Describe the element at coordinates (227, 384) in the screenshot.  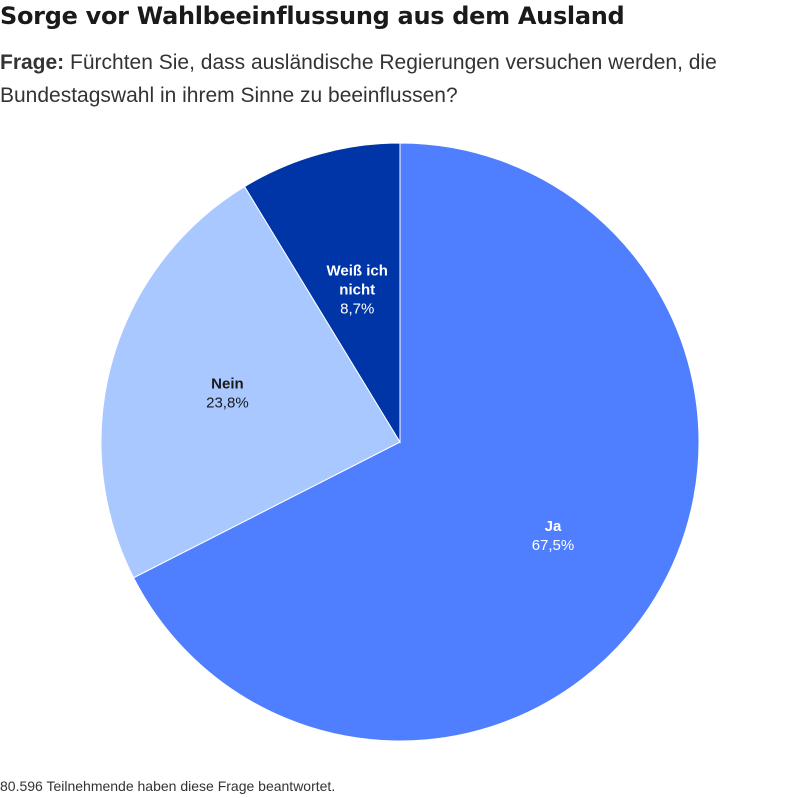
I see `slice-label-nein: Nein` at that location.